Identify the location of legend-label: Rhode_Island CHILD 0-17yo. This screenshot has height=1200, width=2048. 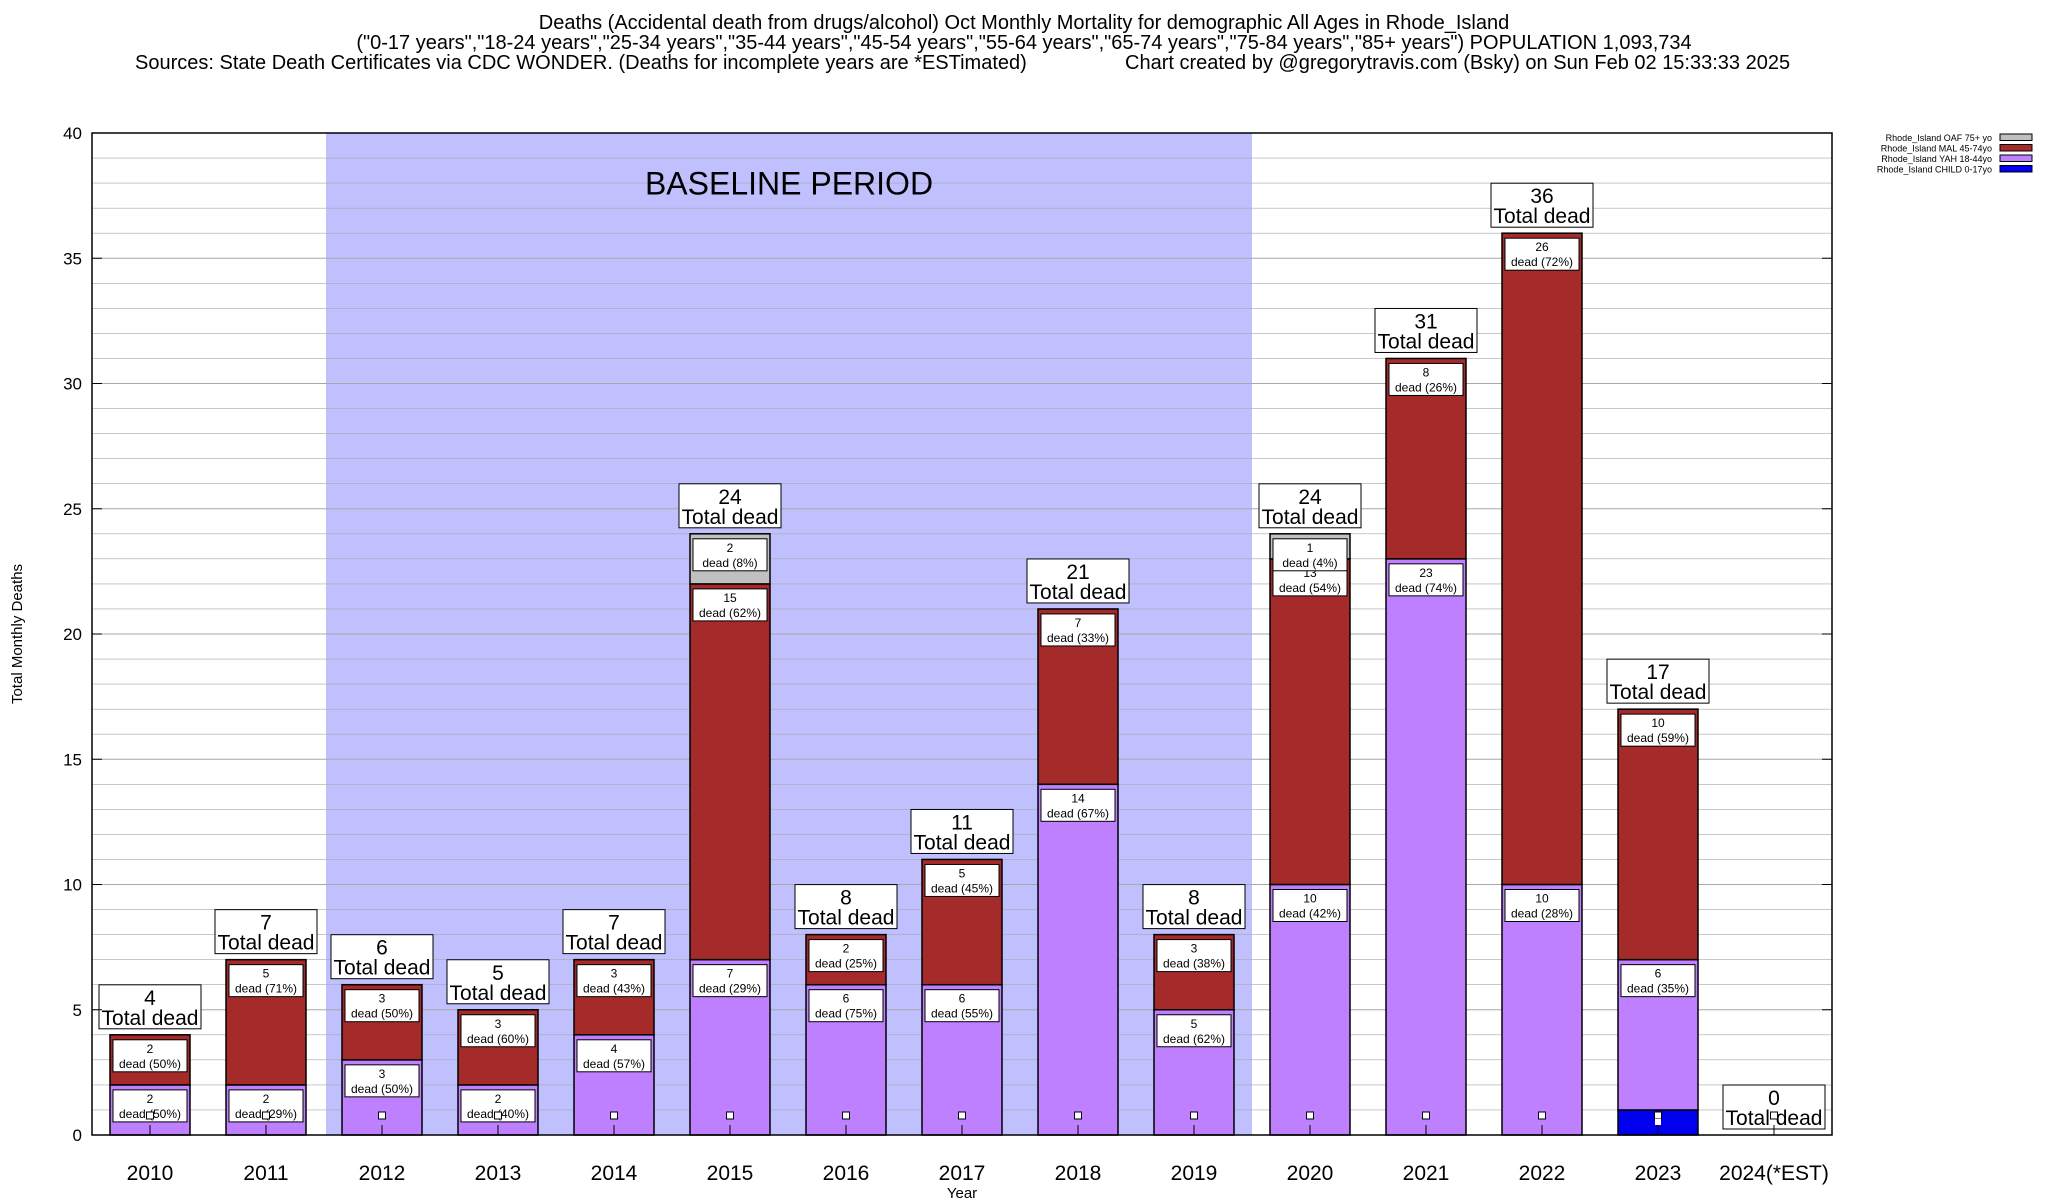
(1934, 170).